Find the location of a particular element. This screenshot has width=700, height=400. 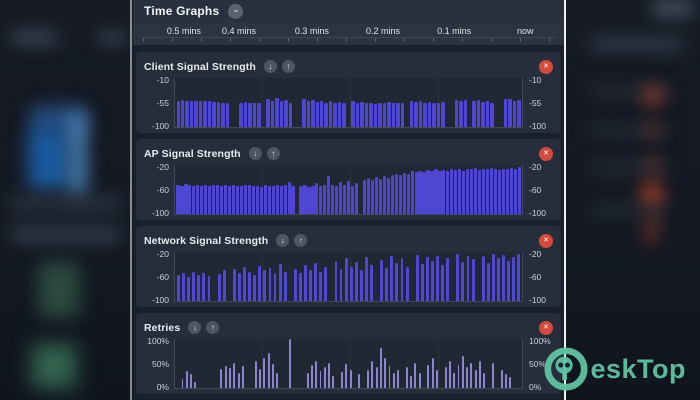

y-tick-label: 100% is located at coordinates (158, 341).